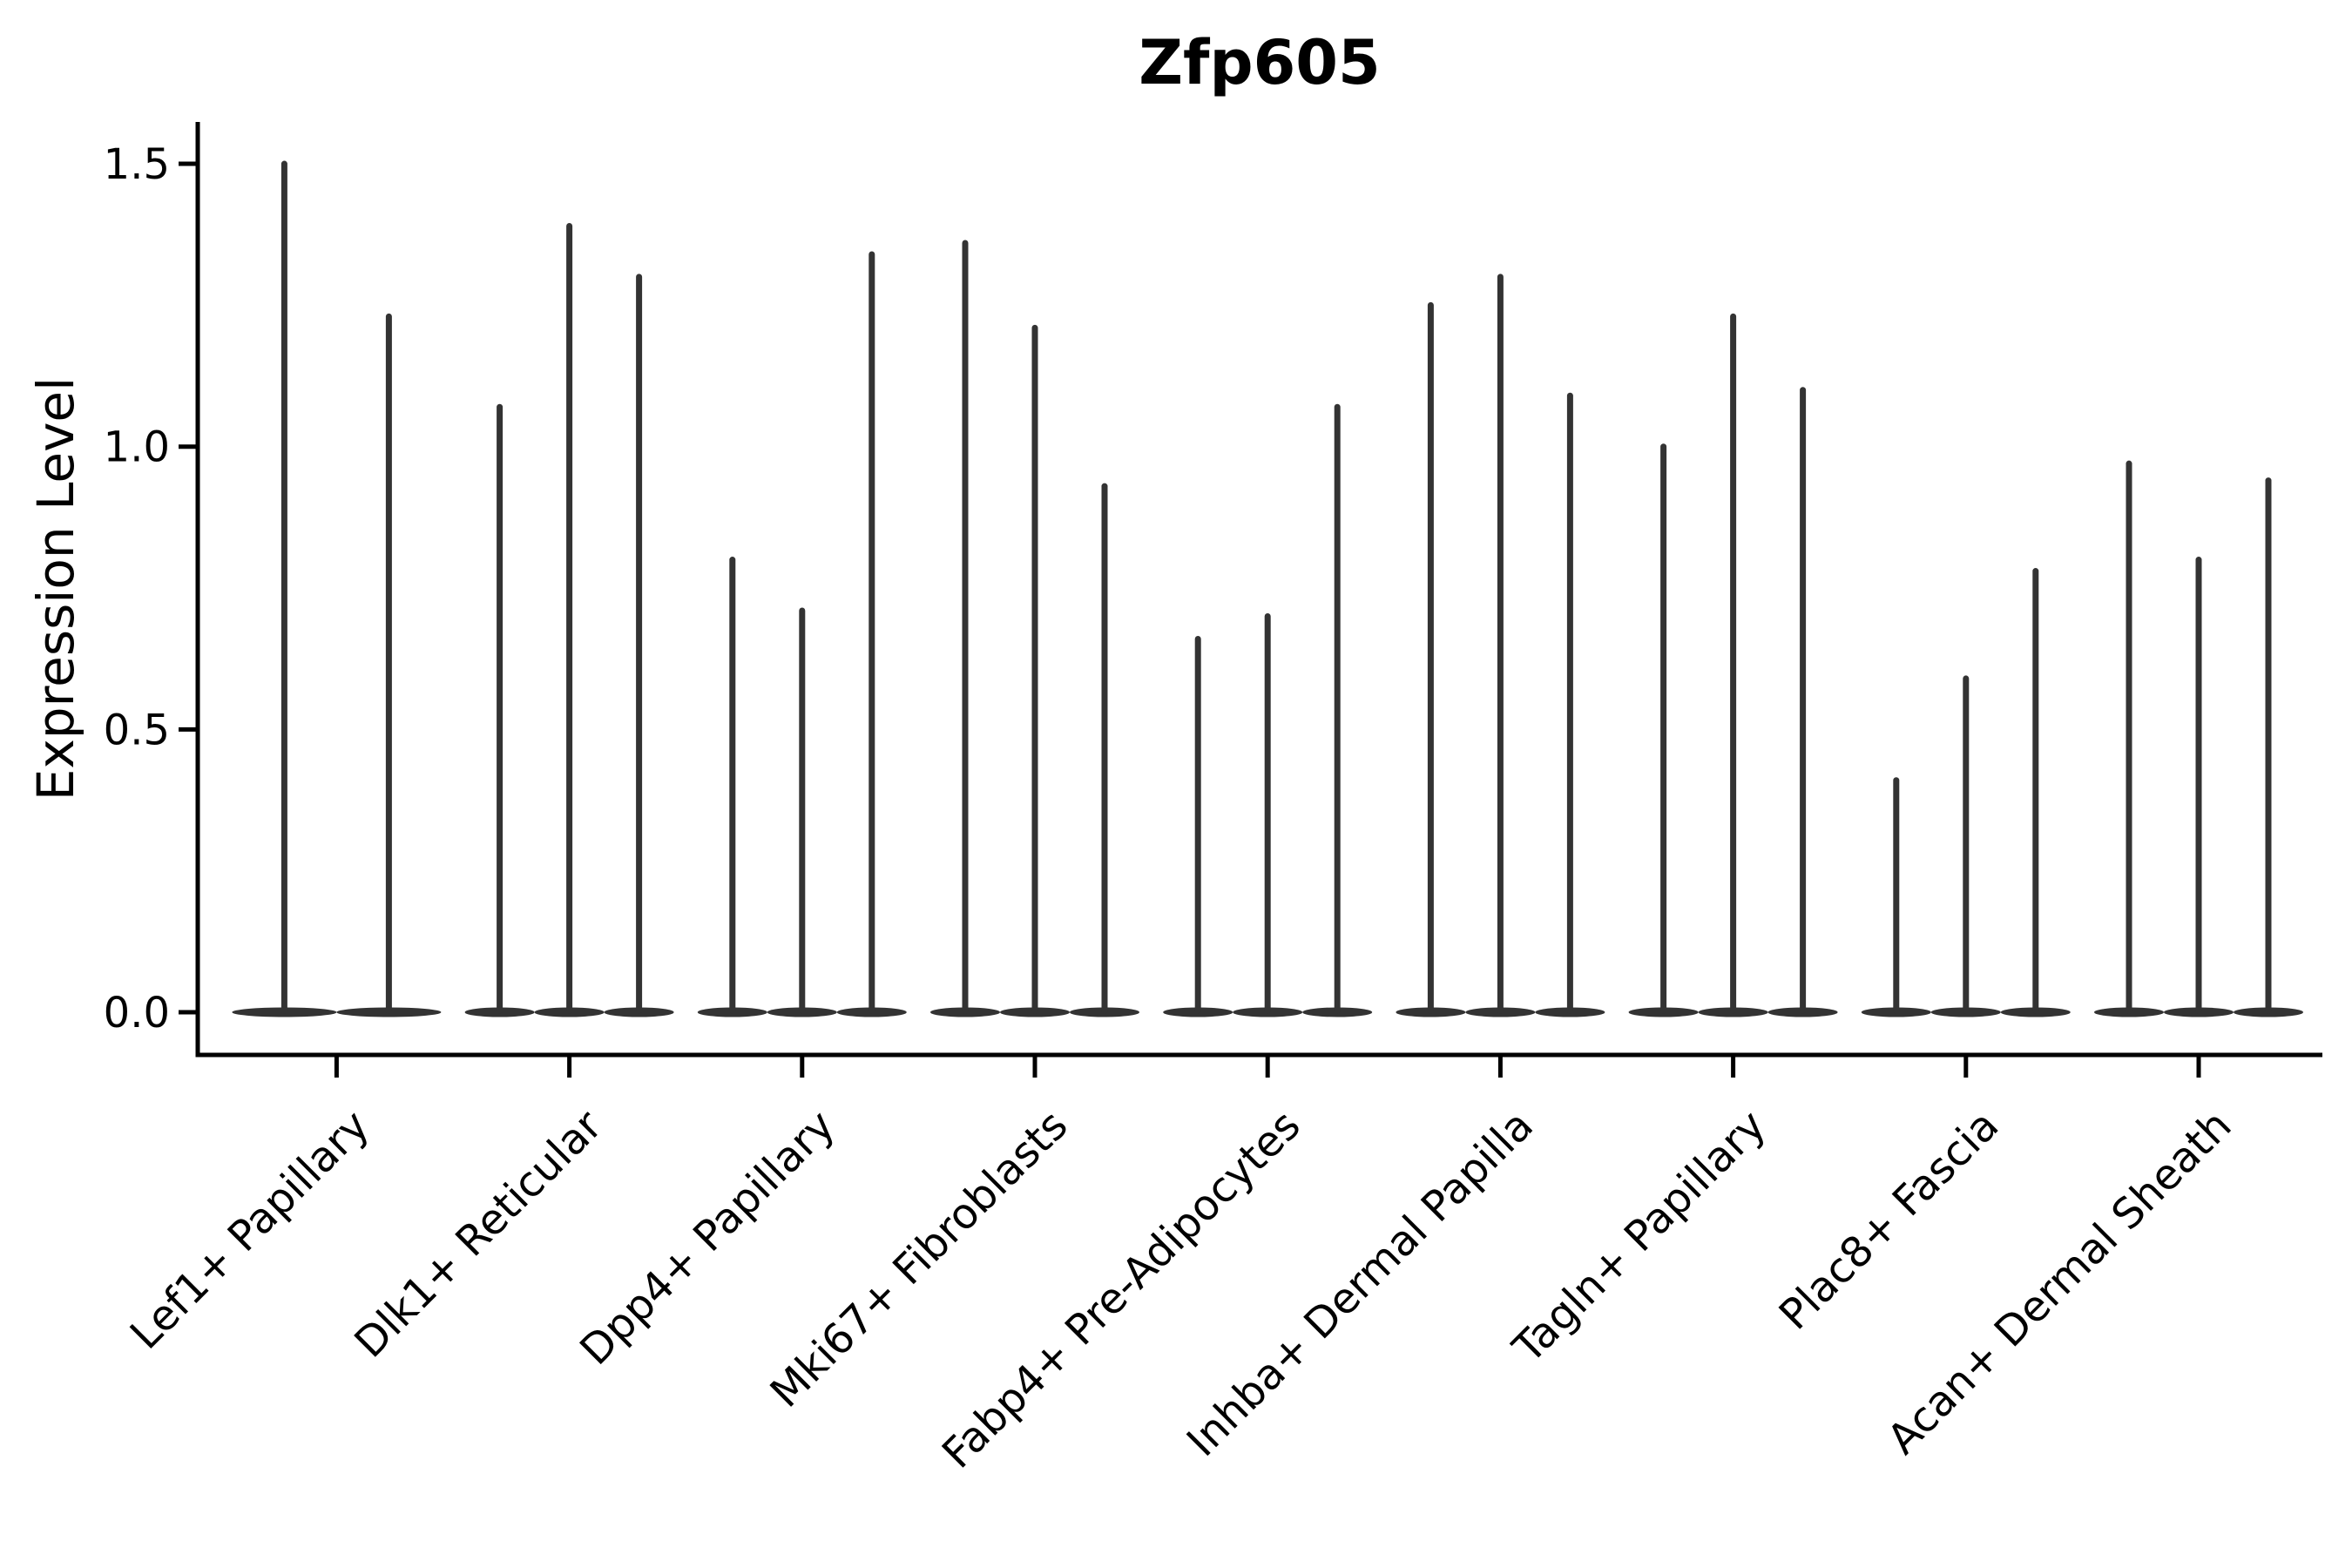 The image size is (2352, 1568). What do you see at coordinates (250, 1230) in the screenshot?
I see `x-tick-label: Lef1+ Papillary` at bounding box center [250, 1230].